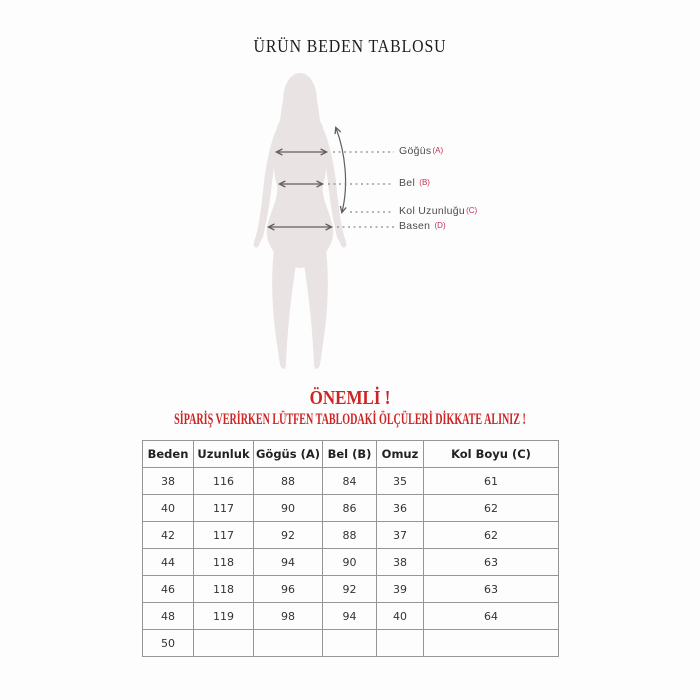 The image size is (700, 700). I want to click on measurement-lines, so click(330, 178).